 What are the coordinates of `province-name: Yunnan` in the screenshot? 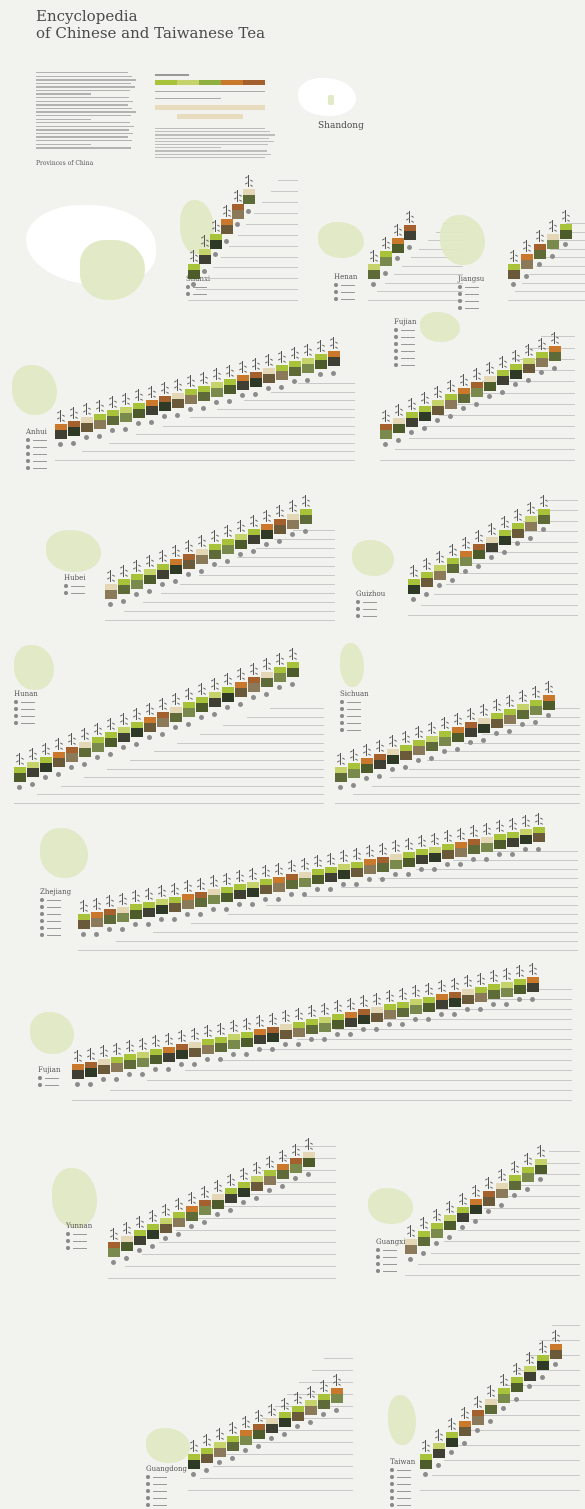 It's located at (79, 1226).